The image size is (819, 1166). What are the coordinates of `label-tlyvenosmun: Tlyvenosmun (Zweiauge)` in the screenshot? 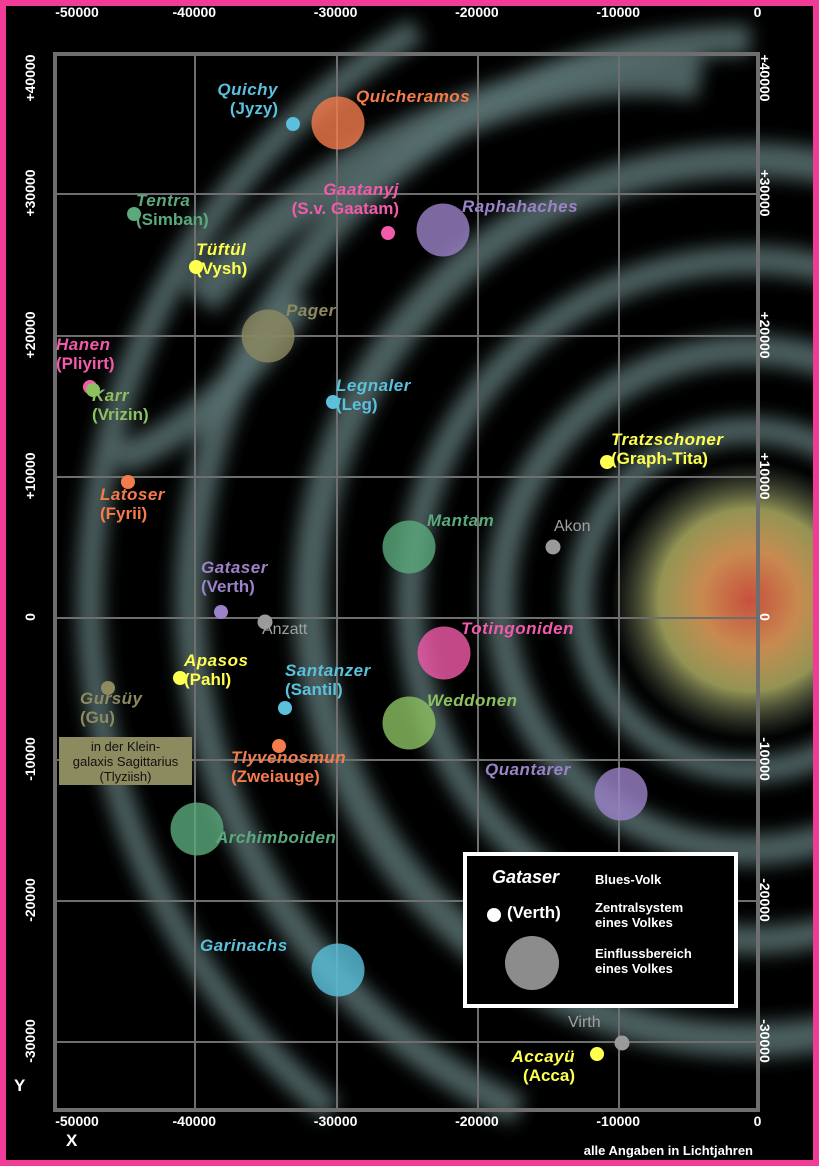 It's located at (288, 767).